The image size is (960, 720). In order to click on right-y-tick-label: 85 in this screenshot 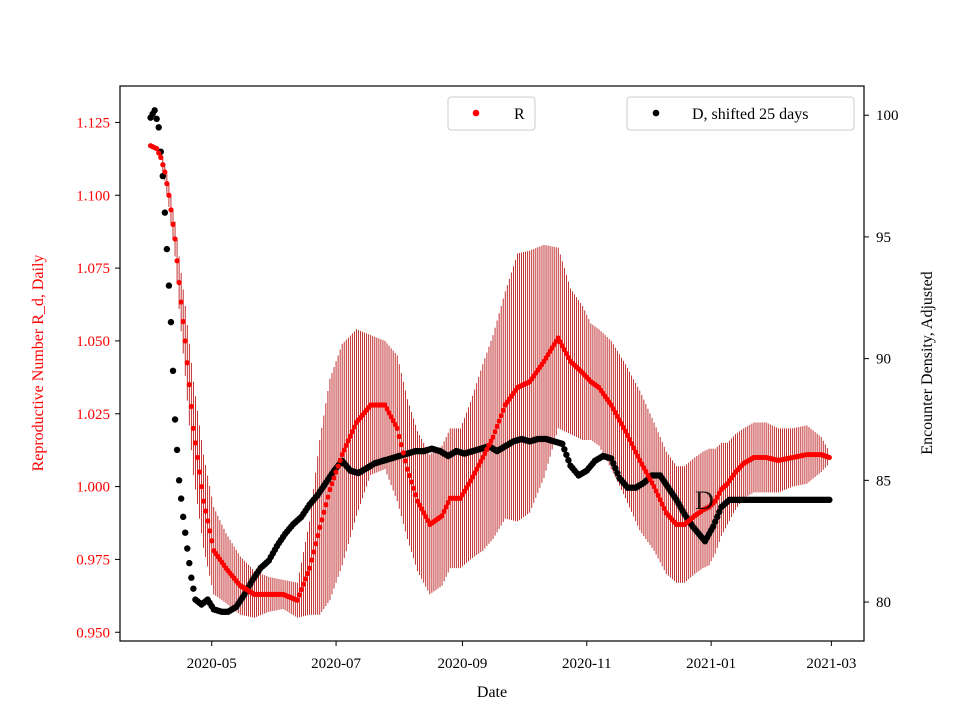, I will do `click(883, 481)`.